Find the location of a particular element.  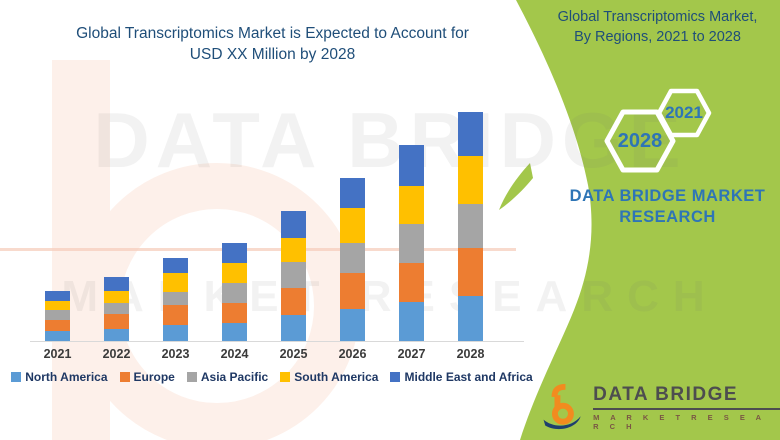

bar-segment-middle-east-and-africa-2027 is located at coordinates (411, 165).